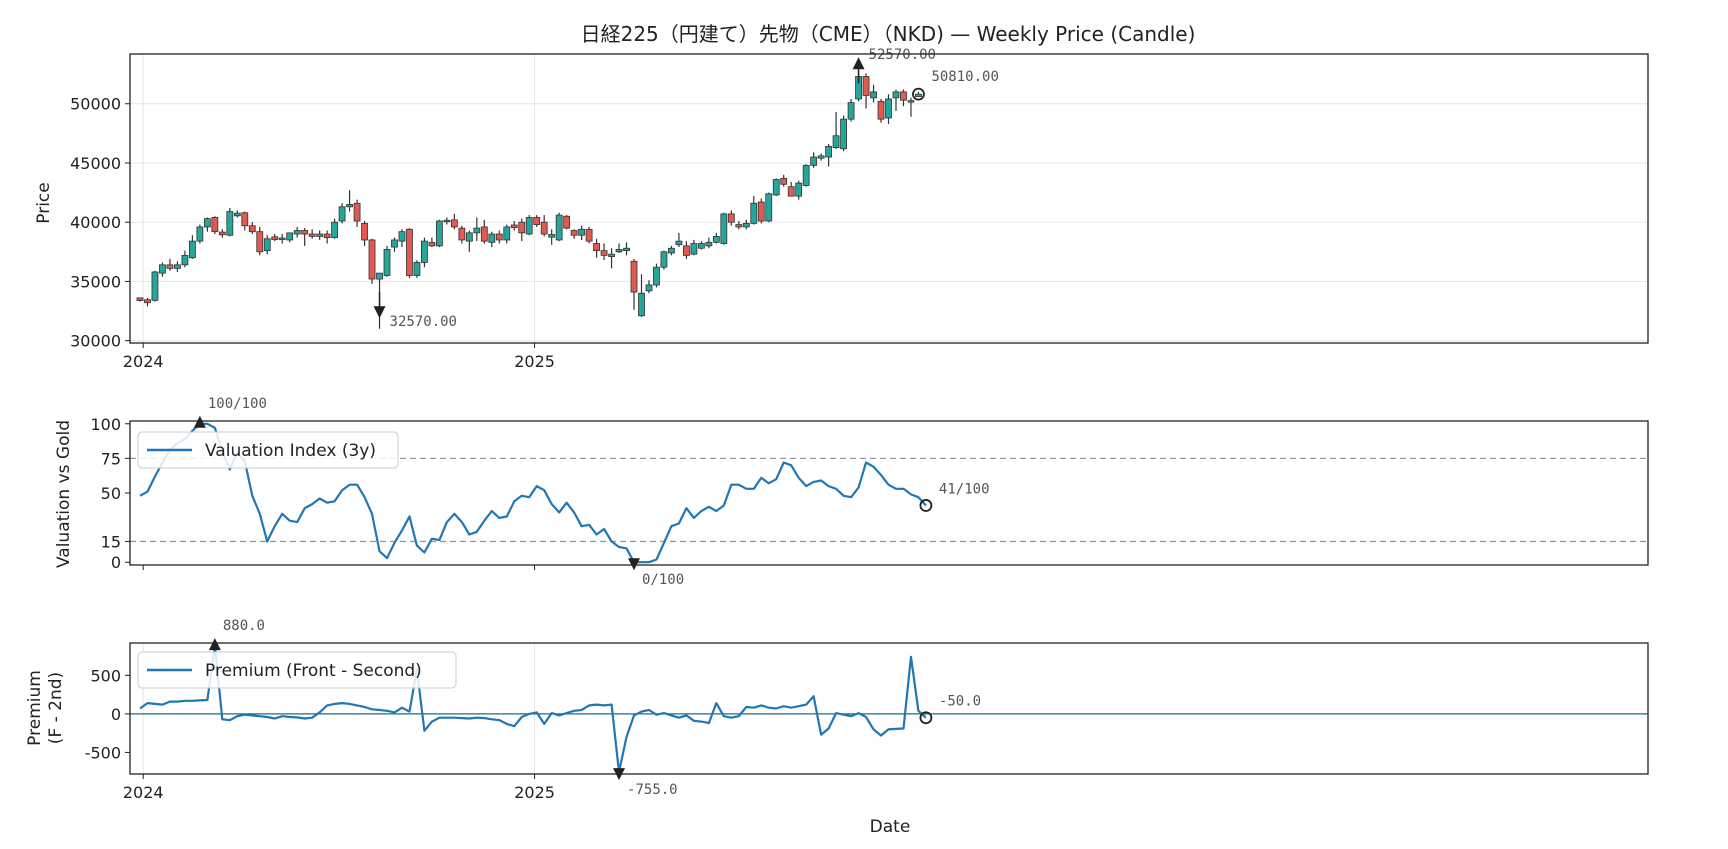 The height and width of the screenshot is (849, 1728). What do you see at coordinates (889, 708) in the screenshot?
I see `premium-panel-frame` at bounding box center [889, 708].